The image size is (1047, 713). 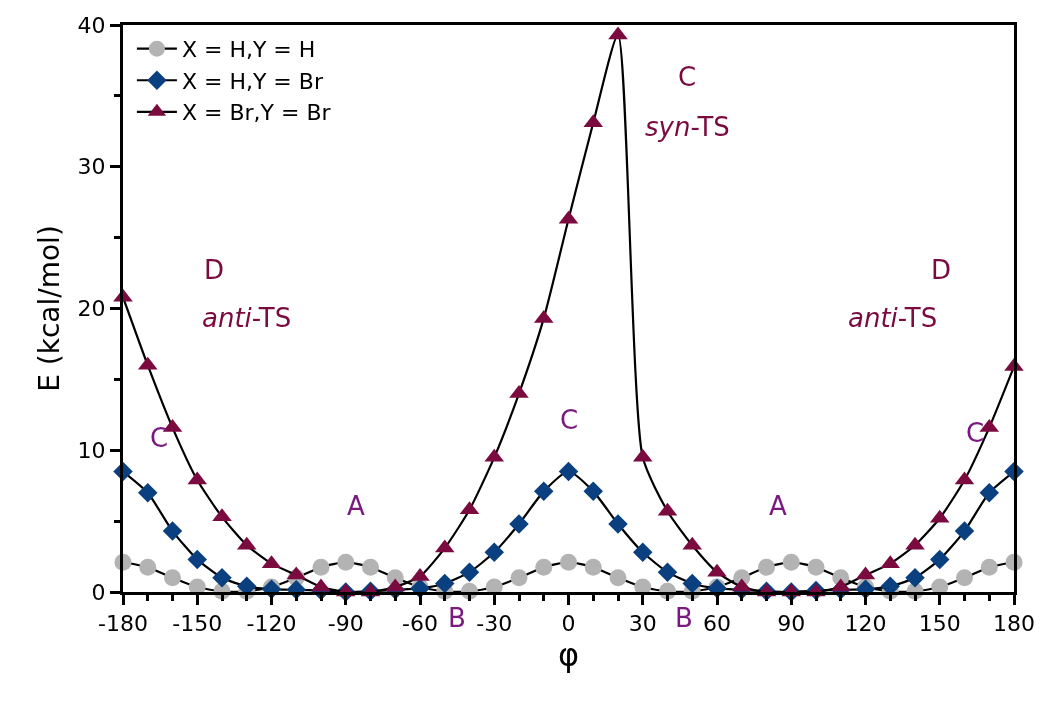 What do you see at coordinates (687, 127) in the screenshot?
I see `annotation: syn-TS` at bounding box center [687, 127].